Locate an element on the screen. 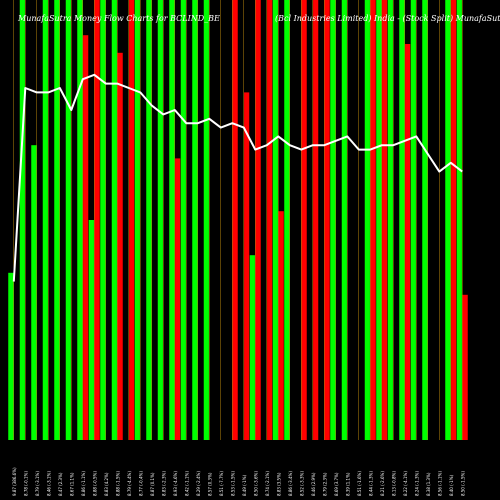 The width and height of the screenshot is (500, 500). x-tick-label: 8.88 (-0.5%) is located at coordinates (94, 483).